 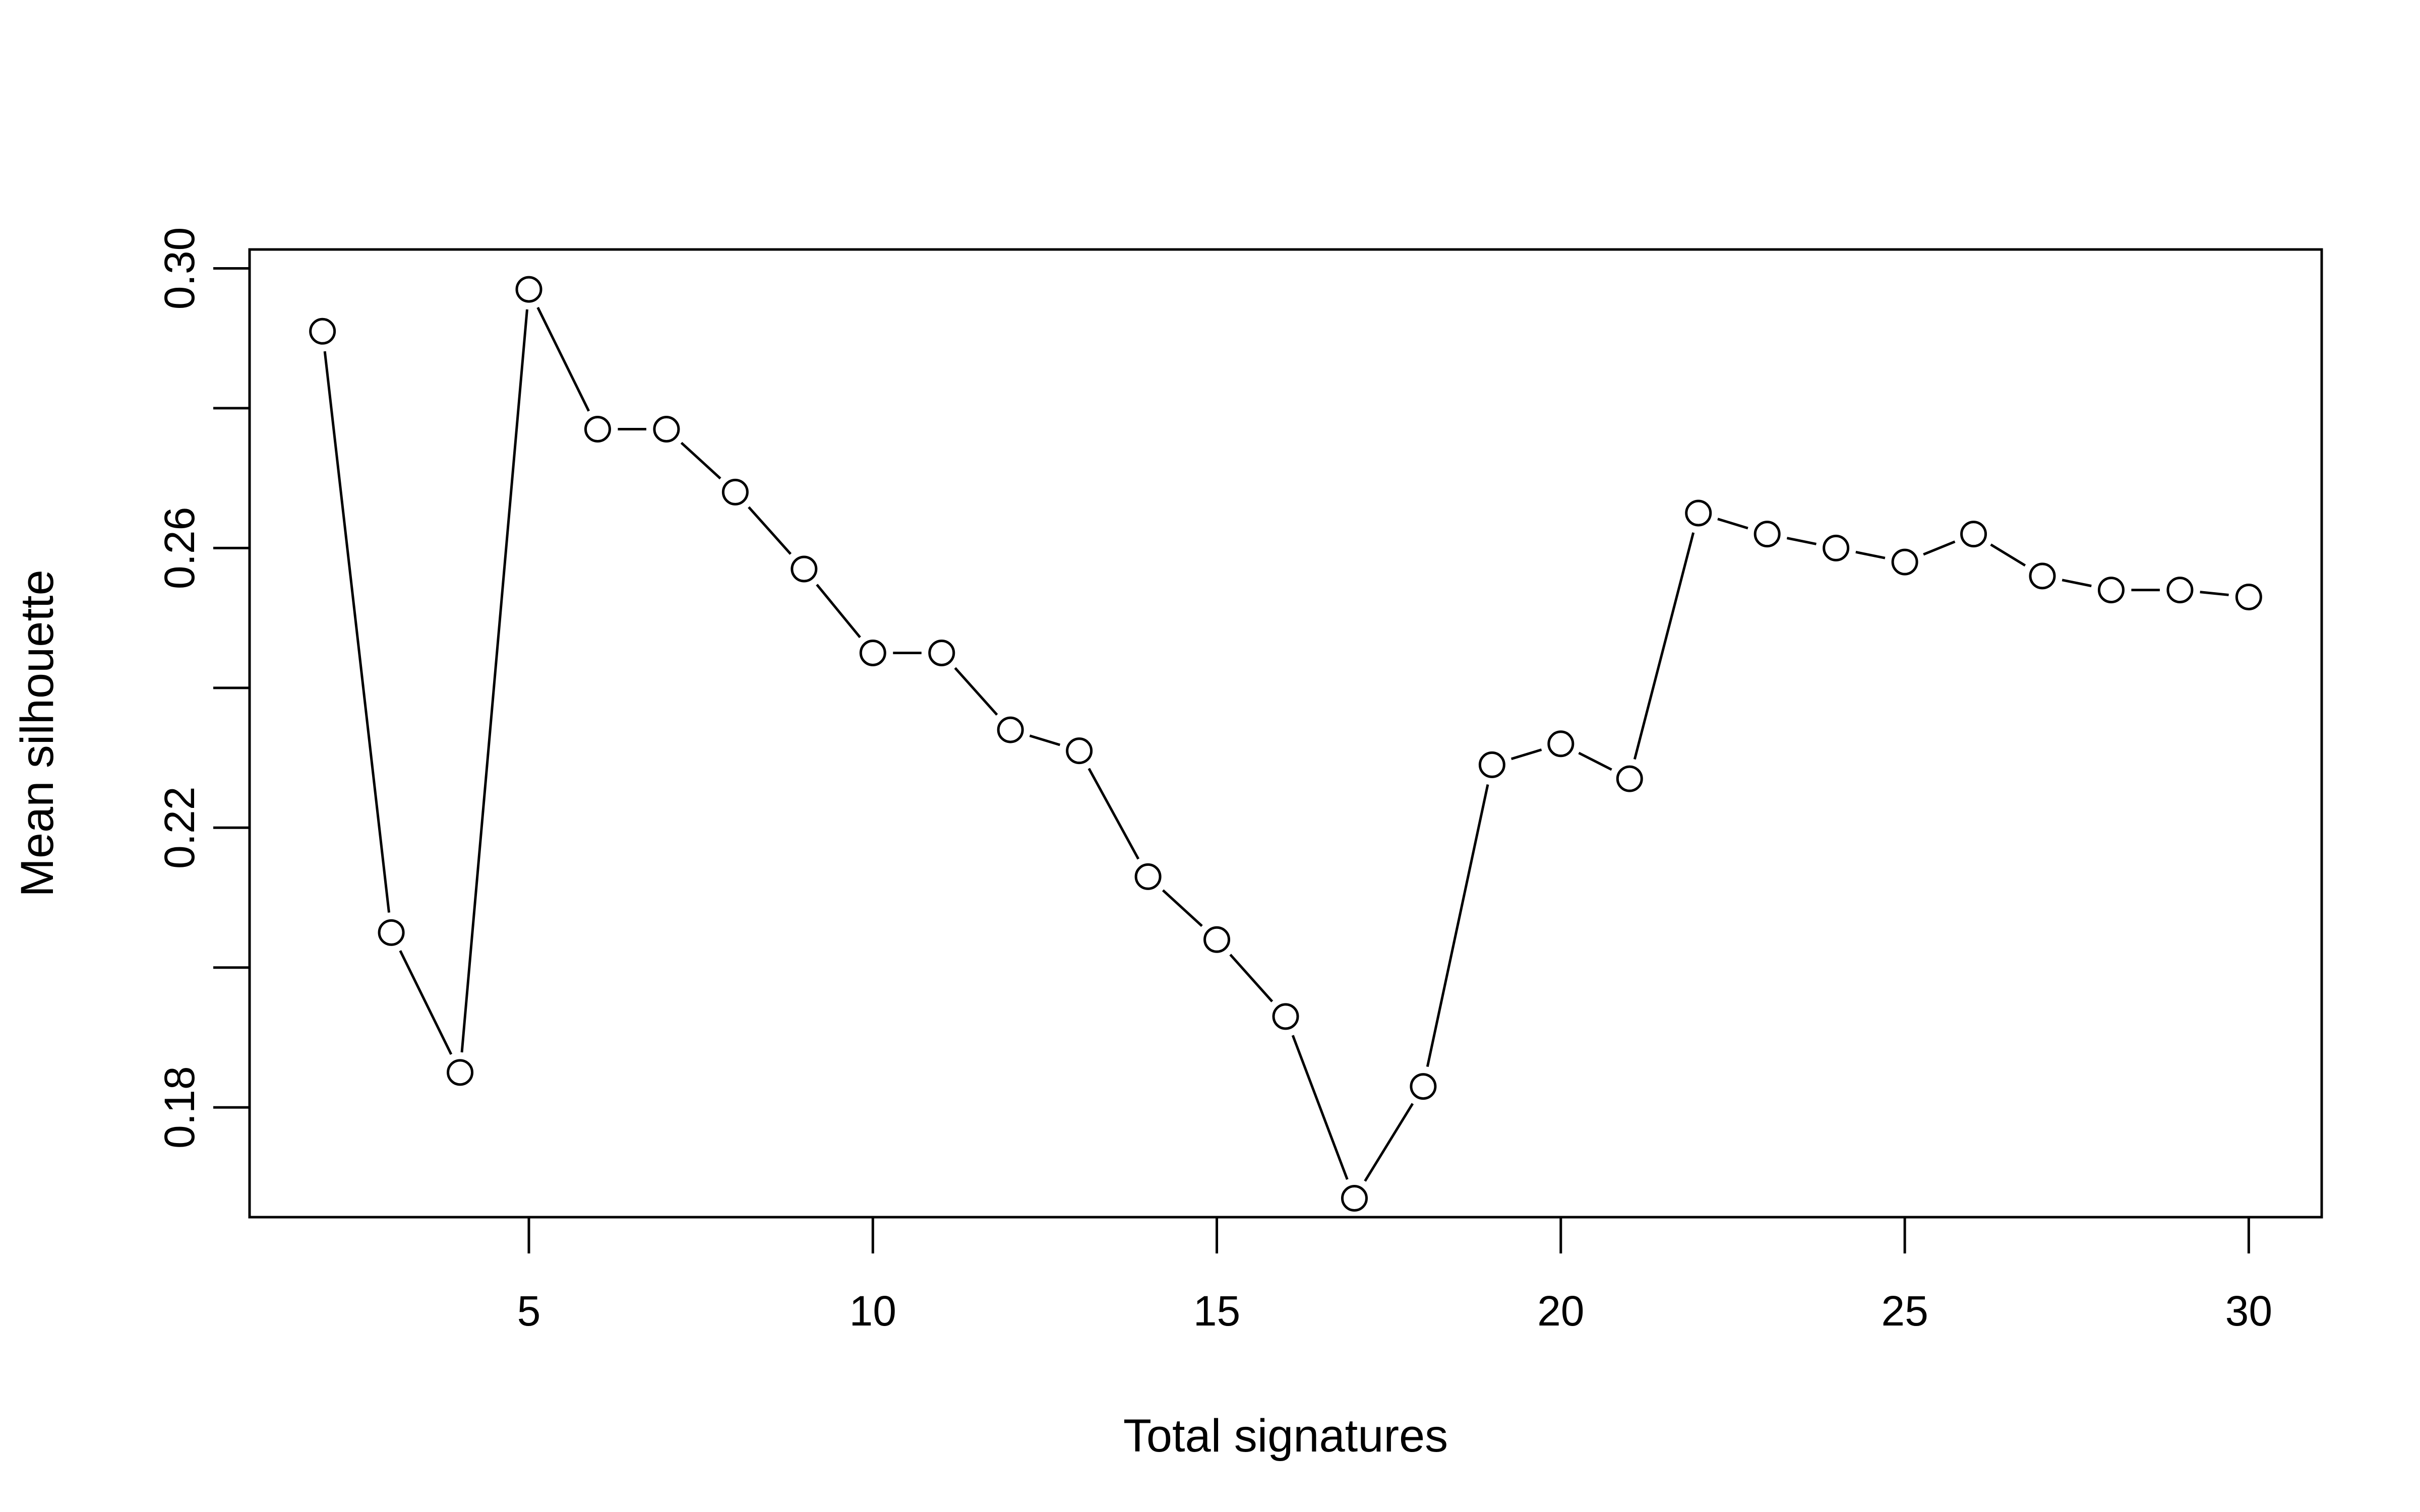 I want to click on y-tick-label: 0.18, so click(x=179, y=1108).